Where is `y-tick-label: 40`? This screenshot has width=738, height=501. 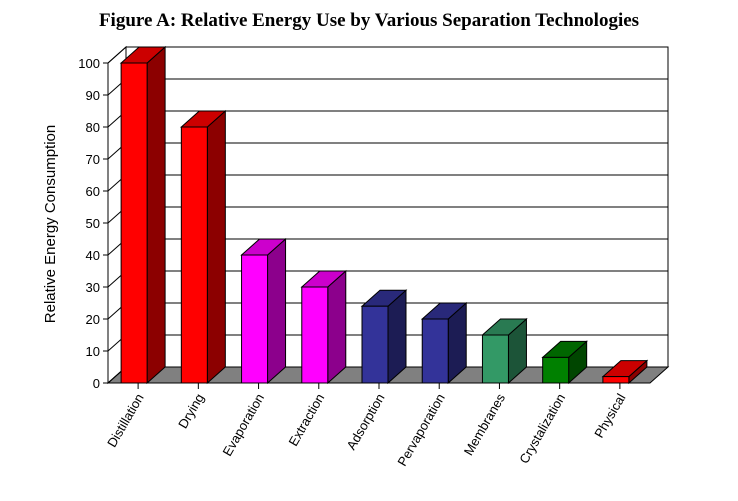
y-tick-label: 40 is located at coordinates (93, 255).